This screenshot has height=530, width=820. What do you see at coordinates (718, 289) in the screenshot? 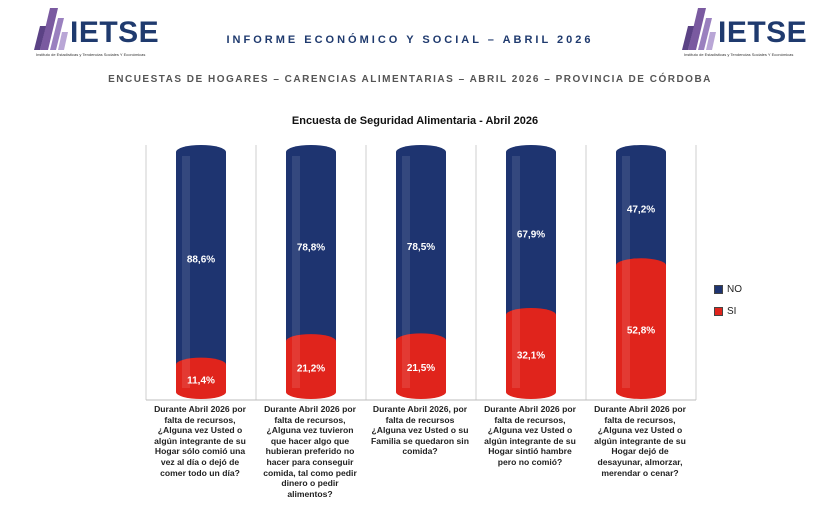
I see `legend-swatch-no` at bounding box center [718, 289].